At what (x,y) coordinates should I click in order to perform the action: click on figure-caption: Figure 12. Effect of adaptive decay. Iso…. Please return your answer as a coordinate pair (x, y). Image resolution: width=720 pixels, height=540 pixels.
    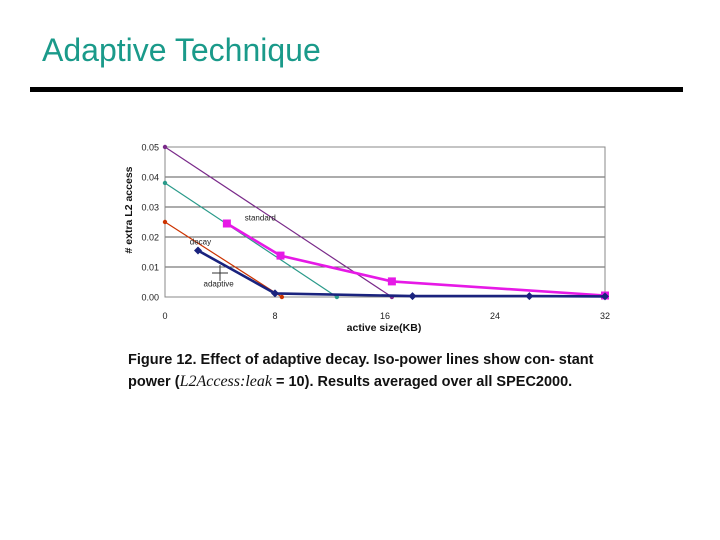
    Looking at the image, I should click on (369, 371).